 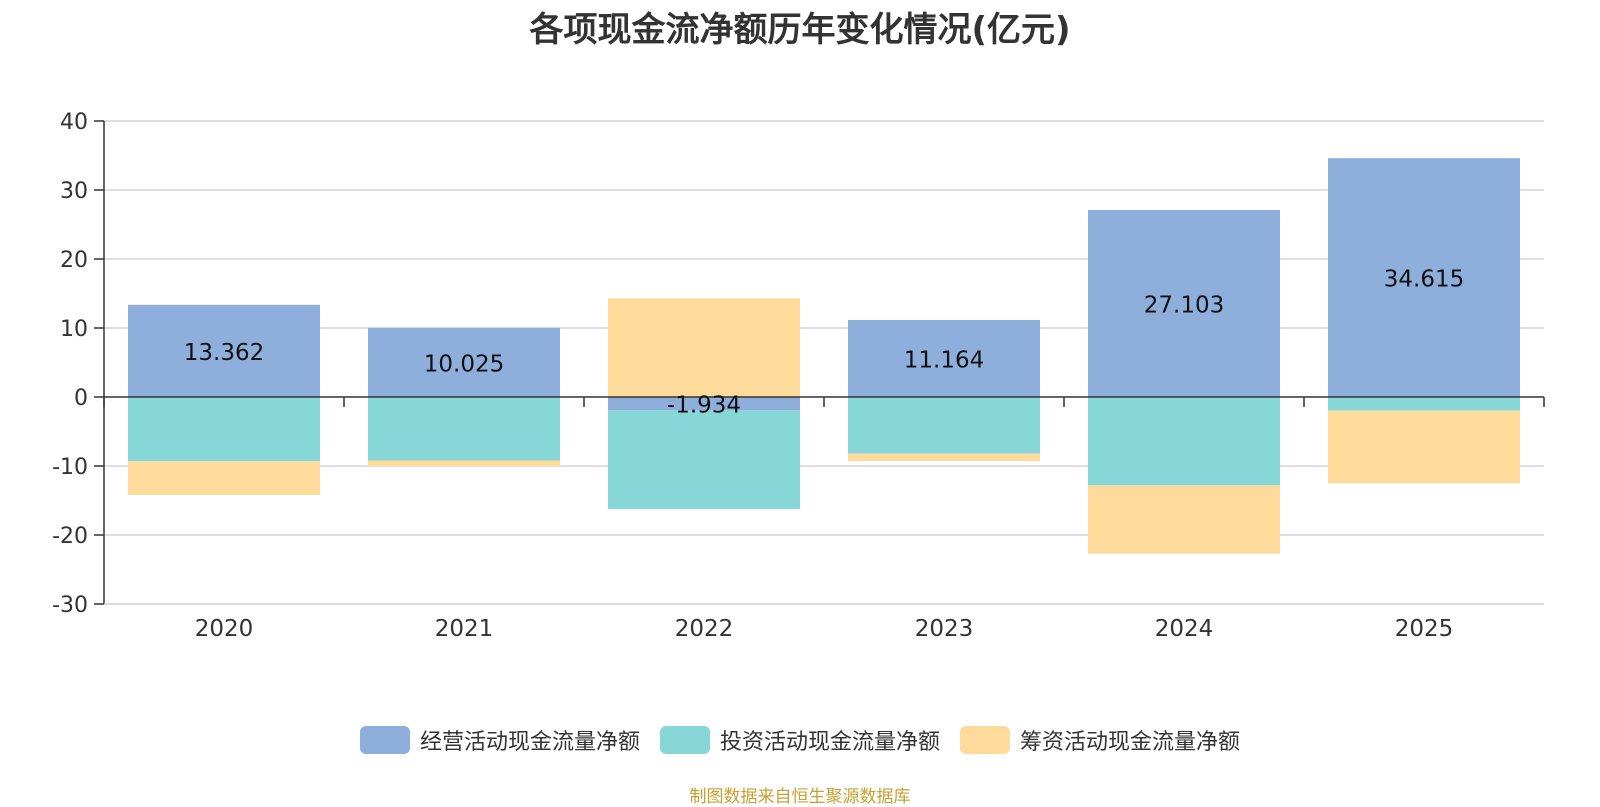 I want to click on x-tick-label: 2025, so click(x=1424, y=629).